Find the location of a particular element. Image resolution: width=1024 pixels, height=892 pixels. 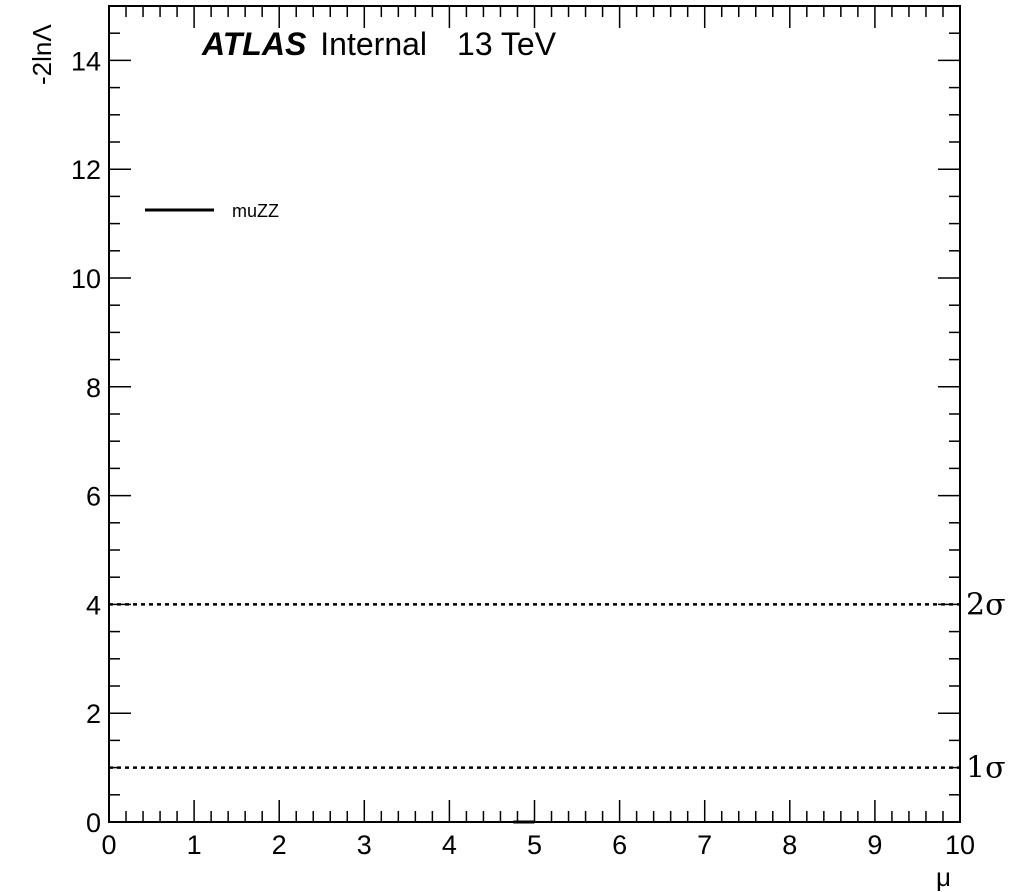

atlas-label: ATLAS Internal 13 TeV is located at coordinates (379, 44).